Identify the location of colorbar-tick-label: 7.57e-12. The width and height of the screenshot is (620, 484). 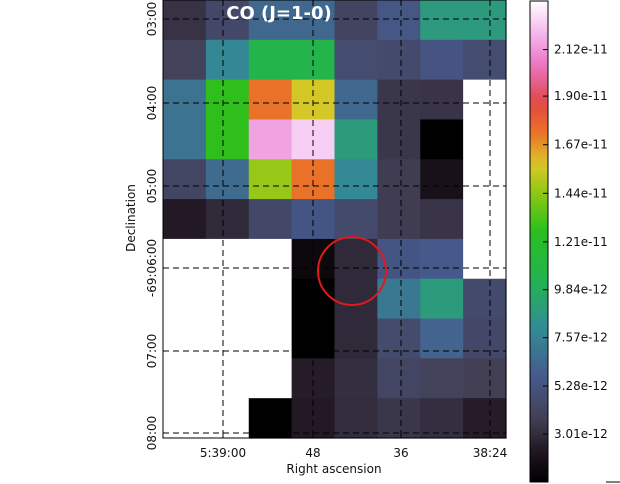
(581, 338).